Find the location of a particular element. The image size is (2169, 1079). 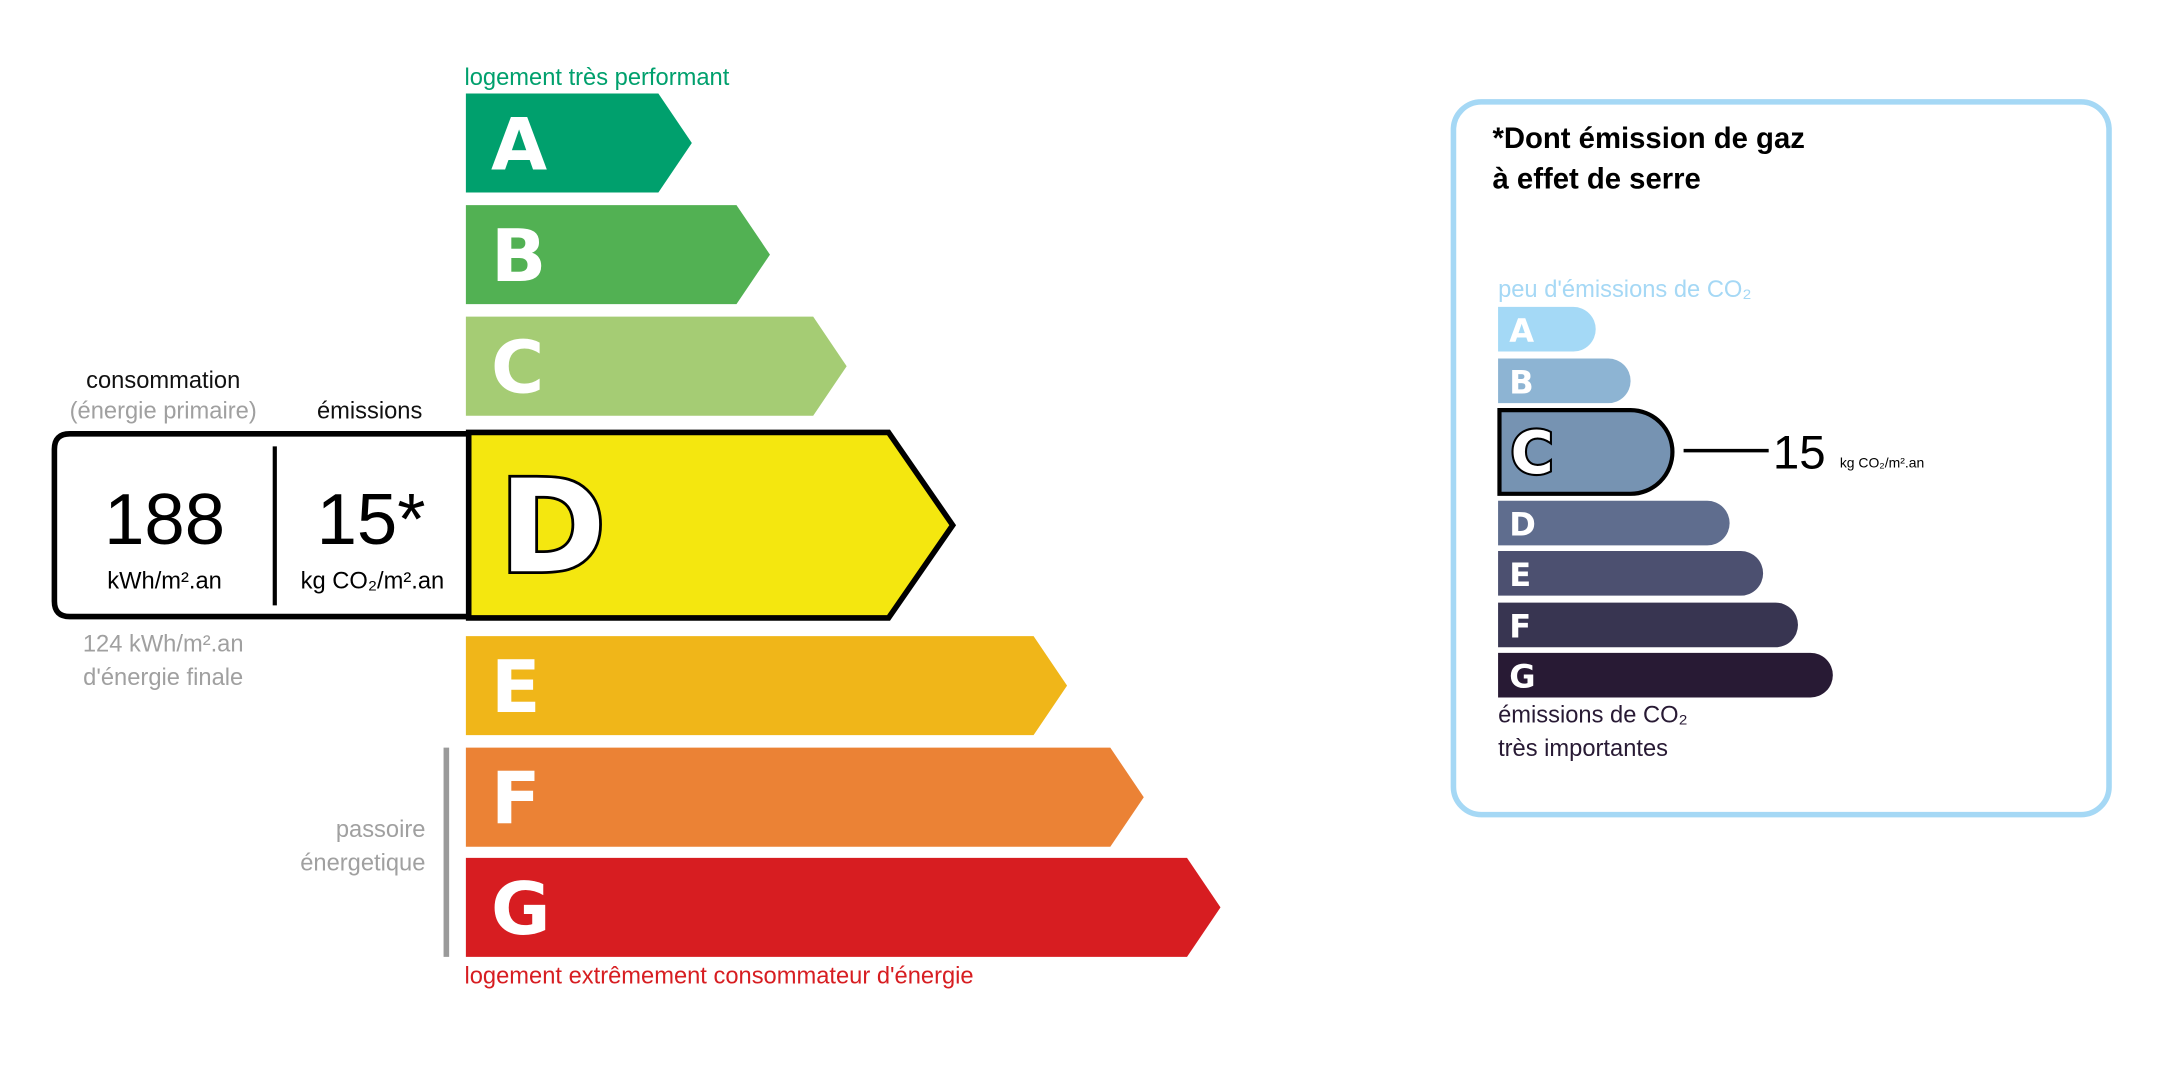

emissions-value: 15* is located at coordinates (371, 519).